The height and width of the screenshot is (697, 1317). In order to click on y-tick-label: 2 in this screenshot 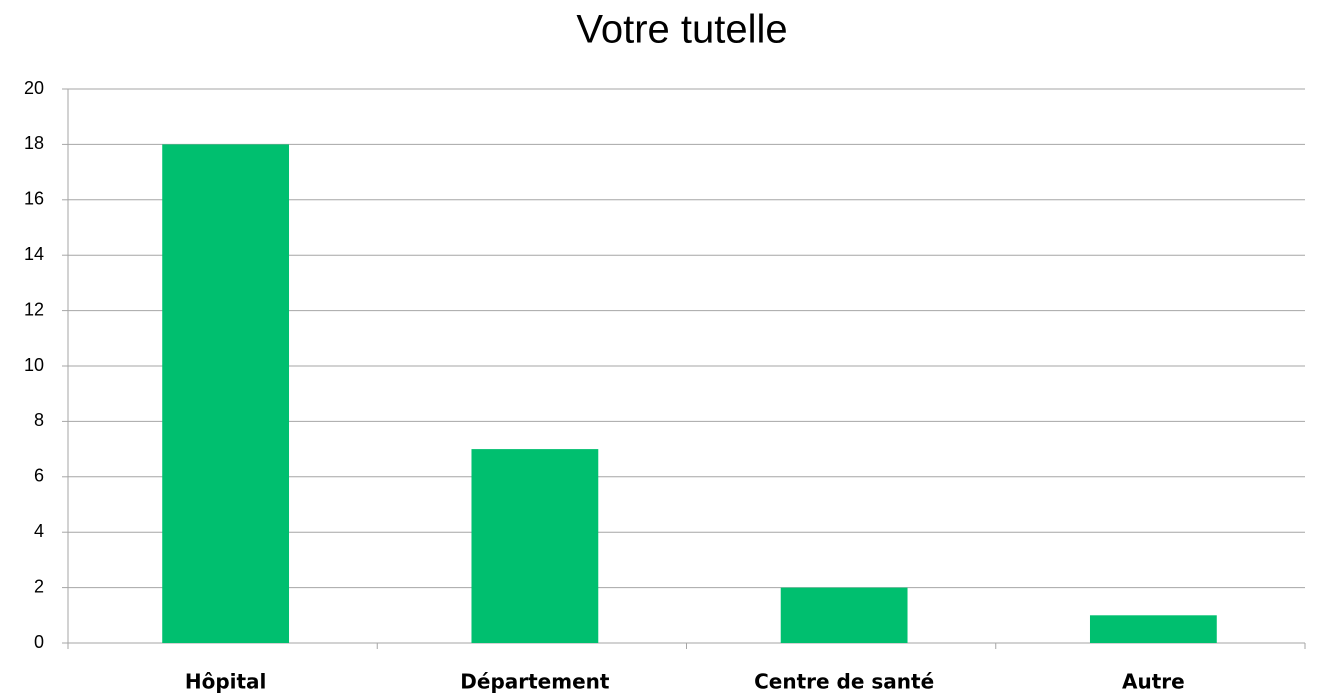, I will do `click(39, 586)`.